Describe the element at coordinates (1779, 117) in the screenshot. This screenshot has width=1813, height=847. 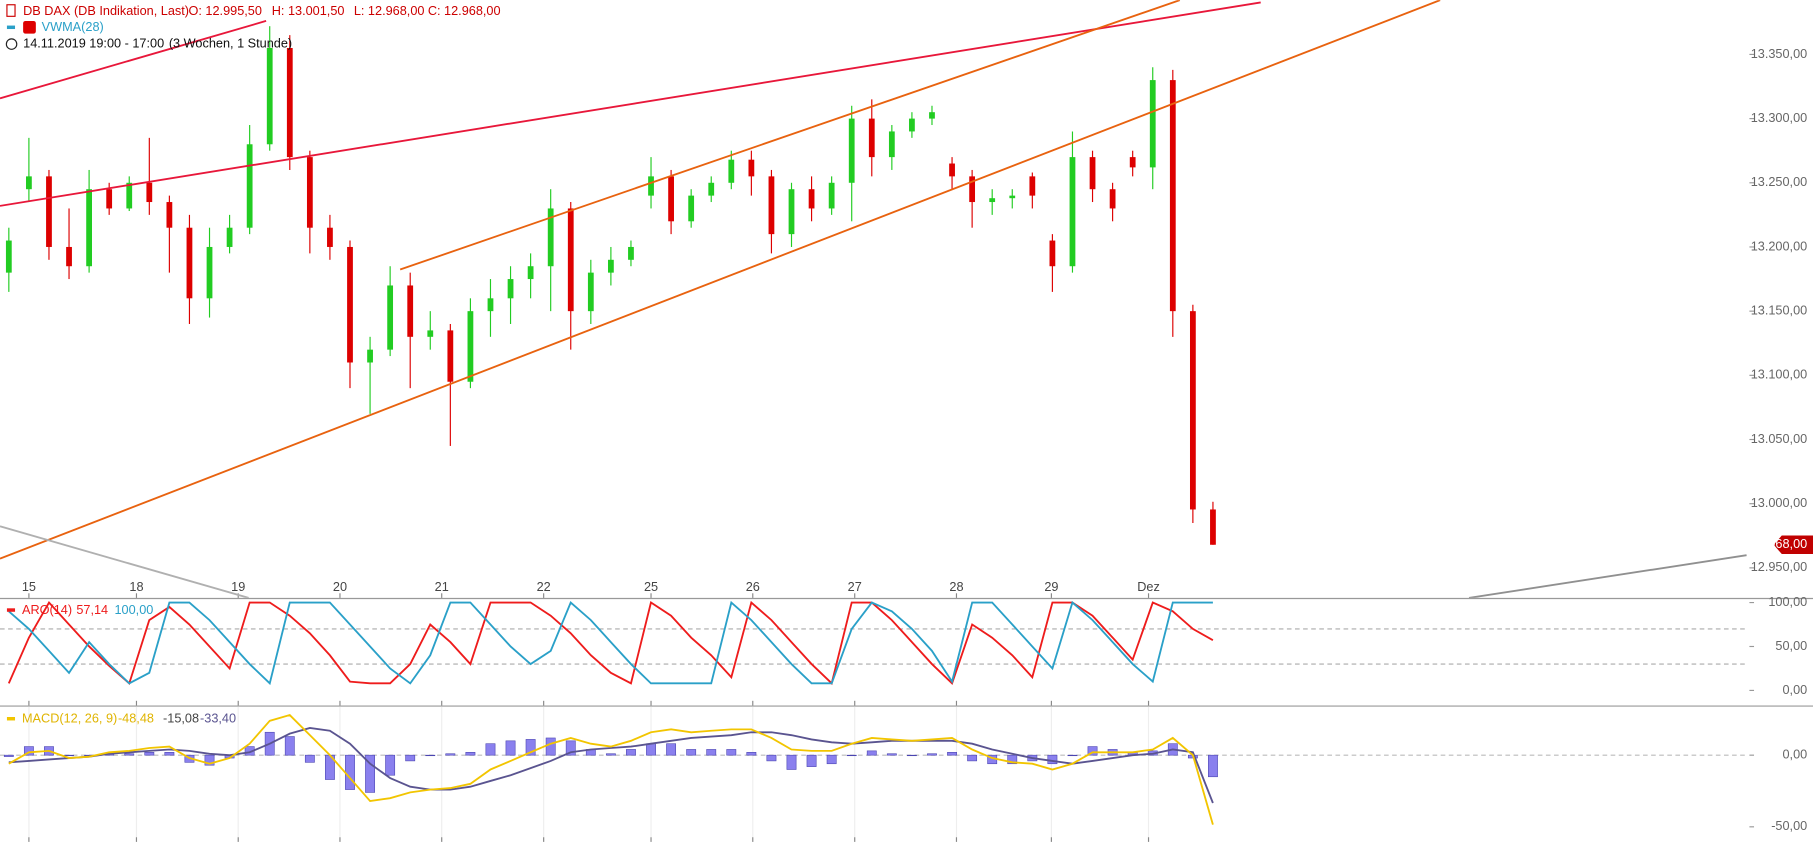
I see `y-tick-label: 13.300,00` at that location.